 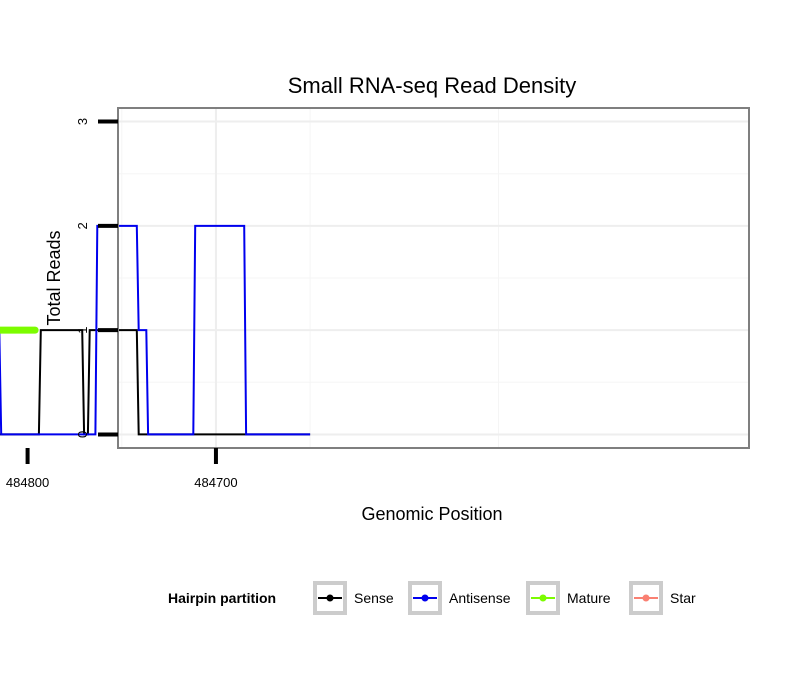 What do you see at coordinates (82, 434) in the screenshot?
I see `y-tick-label: 0` at bounding box center [82, 434].